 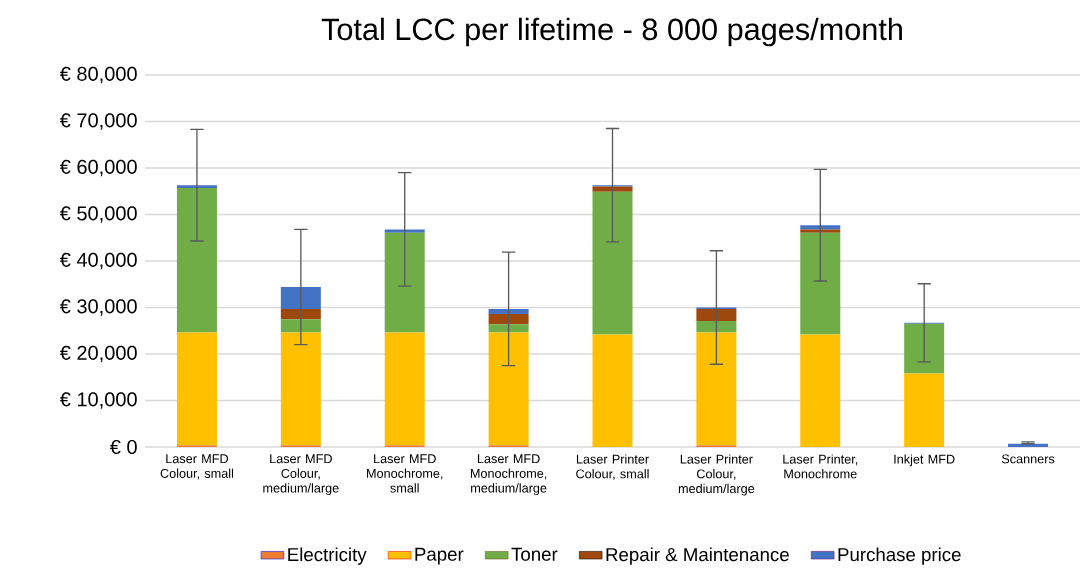 I want to click on y-tick-label: € 0, so click(x=123, y=447).